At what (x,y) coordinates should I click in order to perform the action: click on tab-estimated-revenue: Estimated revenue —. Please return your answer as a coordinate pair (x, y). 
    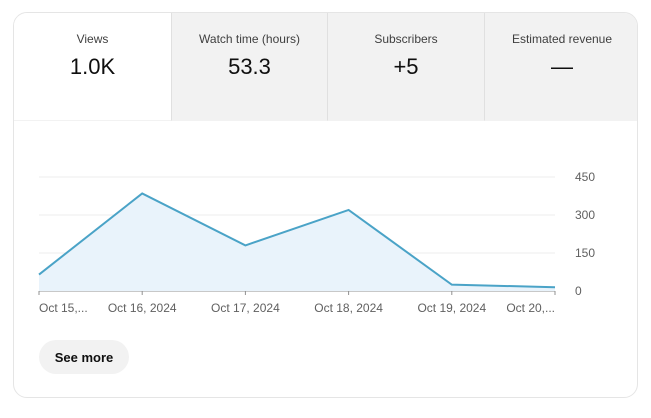
    Looking at the image, I should click on (560, 67).